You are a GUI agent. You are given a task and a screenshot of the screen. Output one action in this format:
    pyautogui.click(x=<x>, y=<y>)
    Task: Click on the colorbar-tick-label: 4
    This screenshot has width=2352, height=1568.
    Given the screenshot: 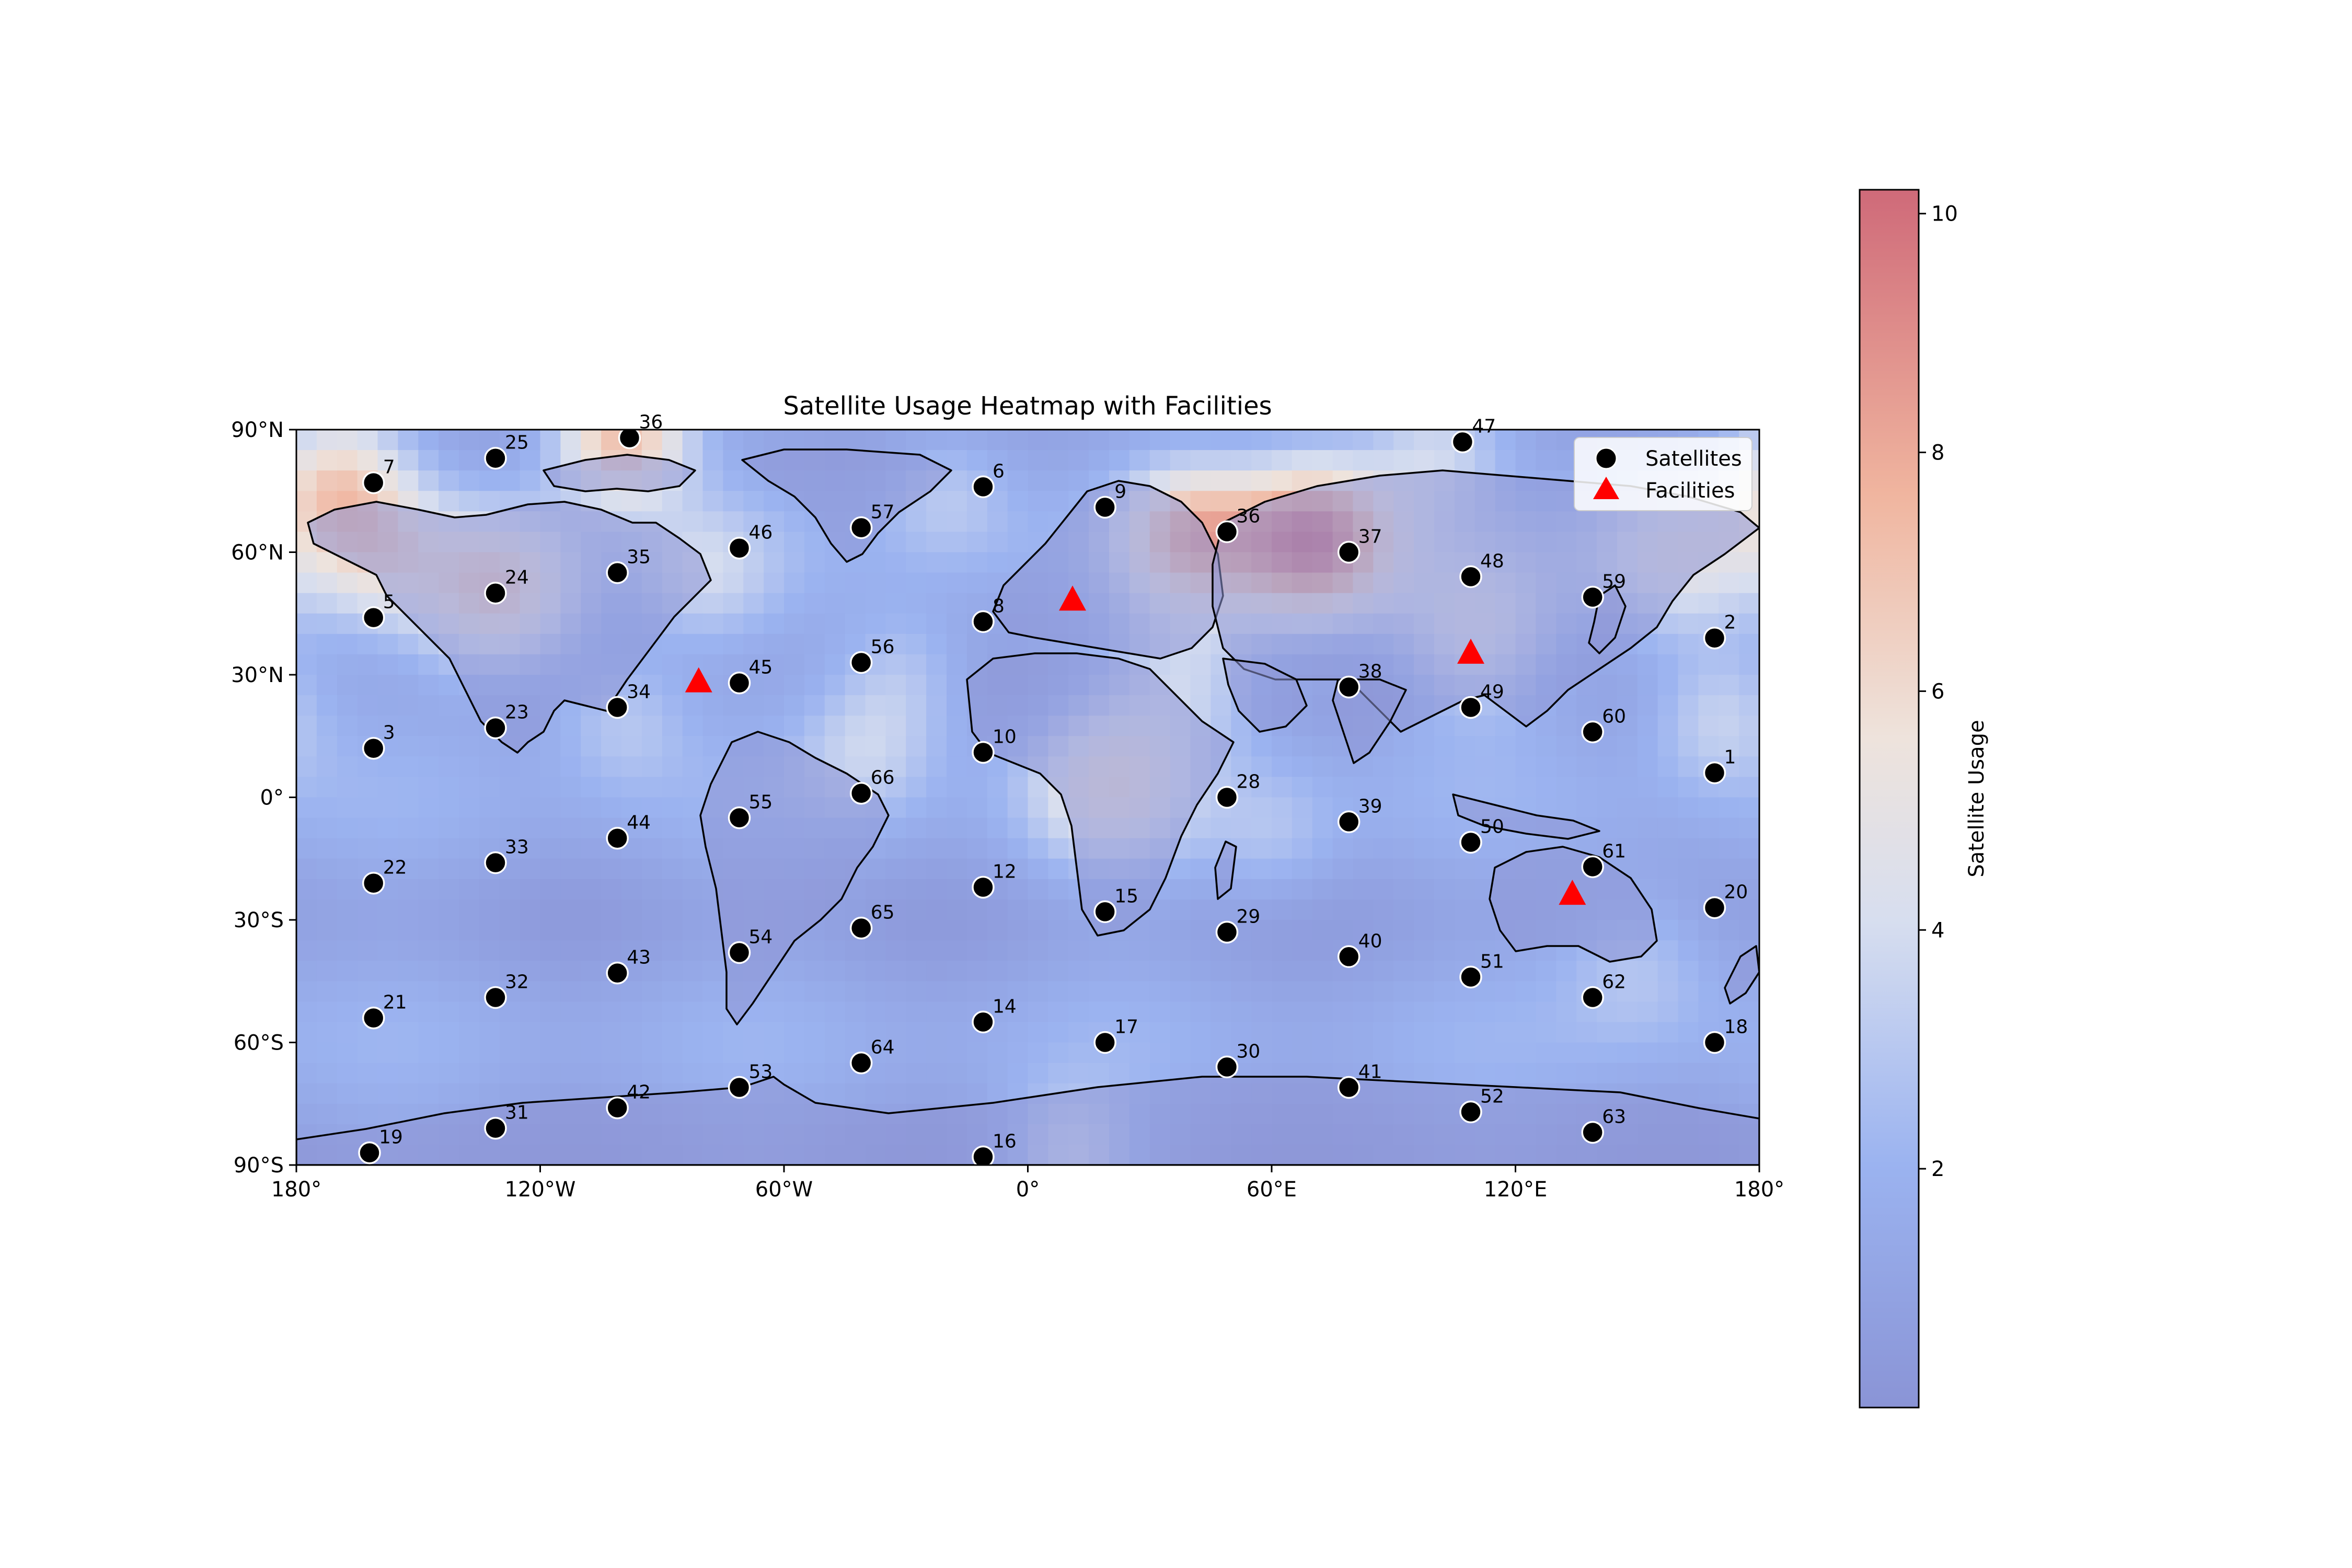 What is the action you would take?
    pyautogui.click(x=1937, y=930)
    